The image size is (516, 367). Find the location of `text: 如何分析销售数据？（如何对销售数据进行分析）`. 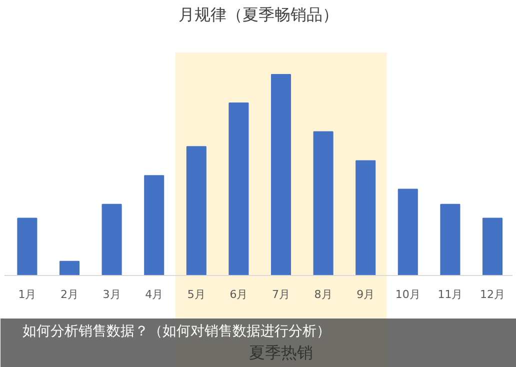

text: 如何分析销售数据？（如何对销售数据进行分析） is located at coordinates (176, 332).